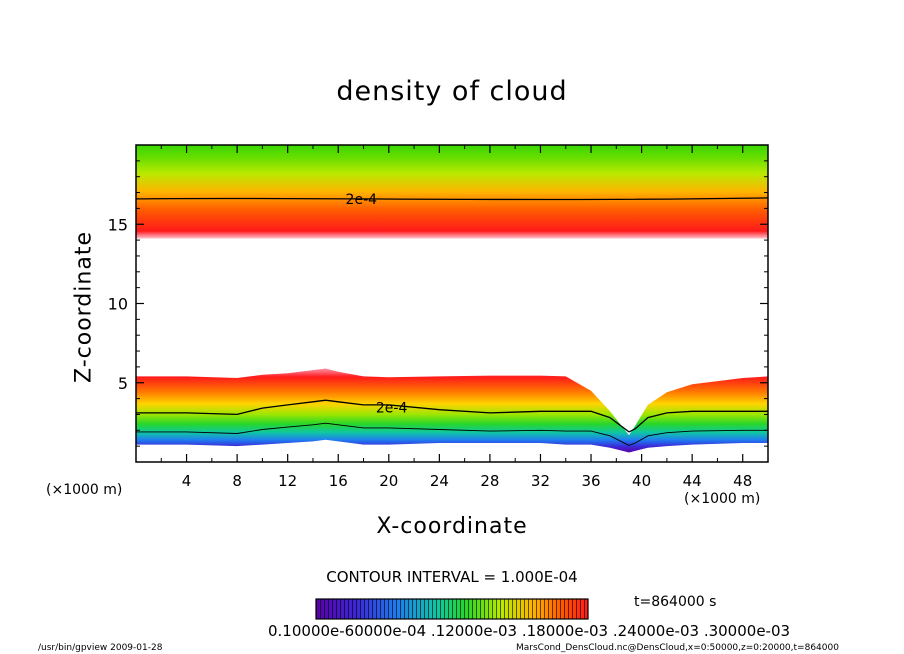 The width and height of the screenshot is (904, 654). I want to click on x-unit-label-right: (×1000 m), so click(722, 499).